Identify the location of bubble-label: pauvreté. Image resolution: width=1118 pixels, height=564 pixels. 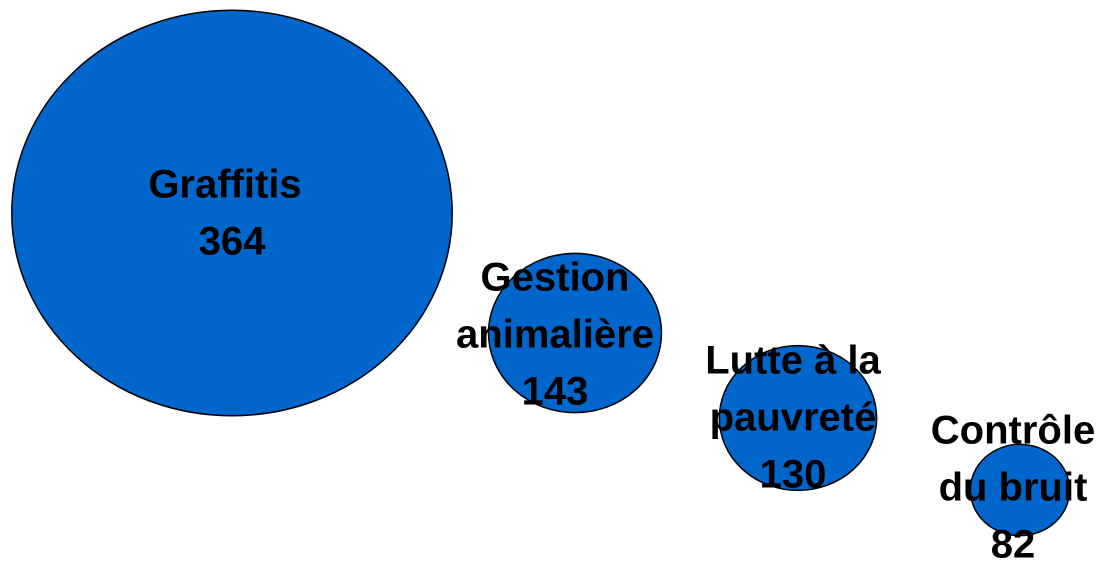
(793, 418).